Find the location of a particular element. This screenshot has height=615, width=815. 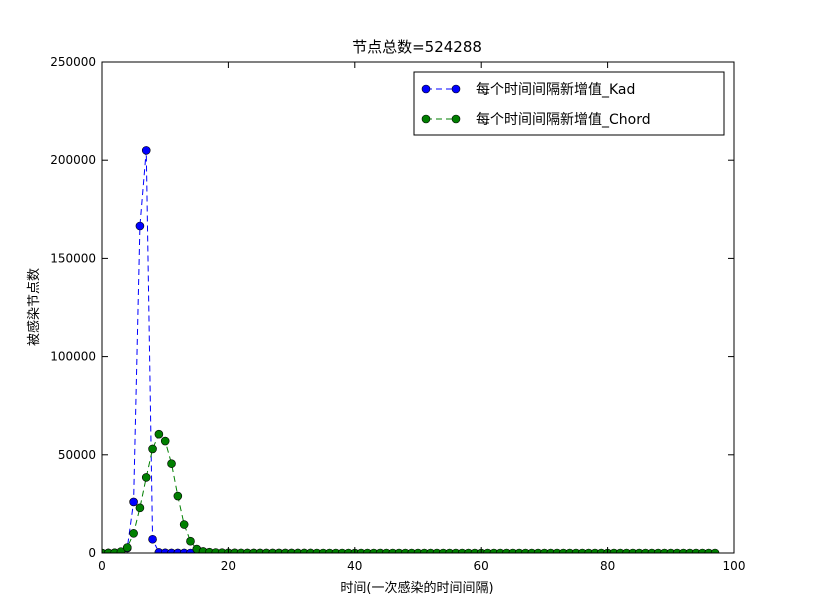

y-tick-label: 100000 is located at coordinates (73, 357).